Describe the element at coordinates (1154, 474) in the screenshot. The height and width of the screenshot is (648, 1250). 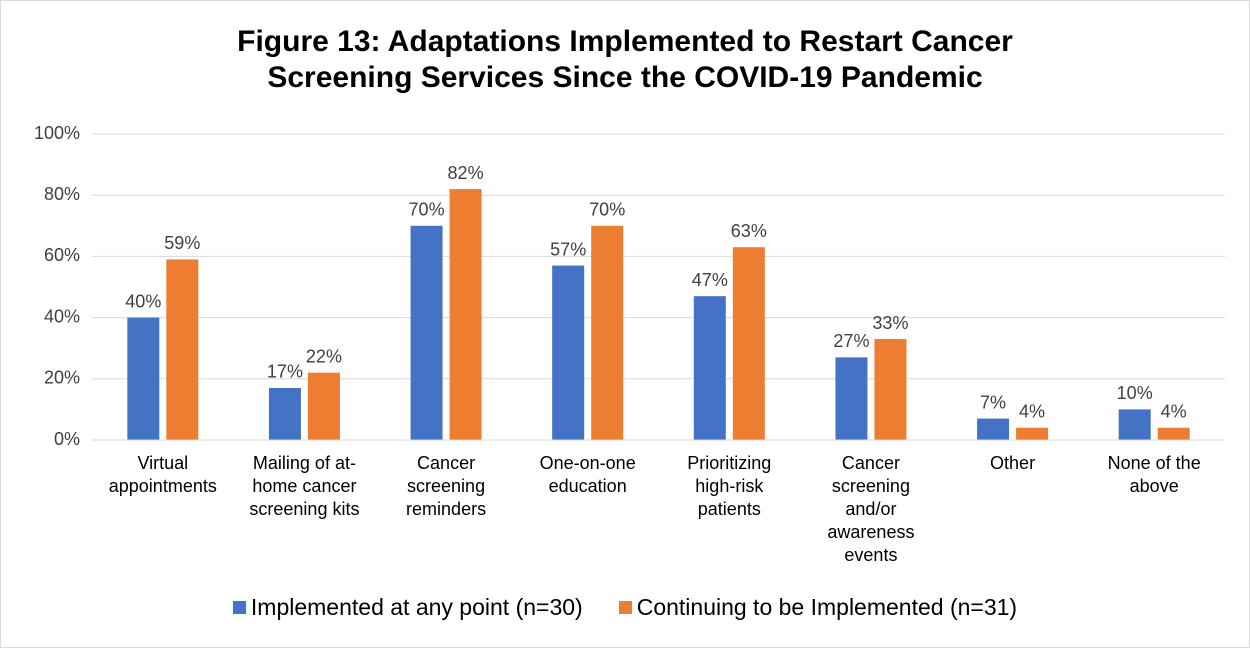
I see `x-tick-label: None of the above` at that location.